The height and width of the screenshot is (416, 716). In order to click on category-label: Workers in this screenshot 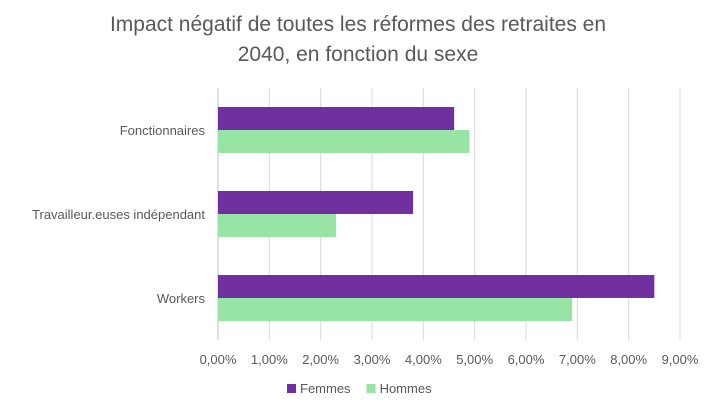, I will do `click(181, 298)`.